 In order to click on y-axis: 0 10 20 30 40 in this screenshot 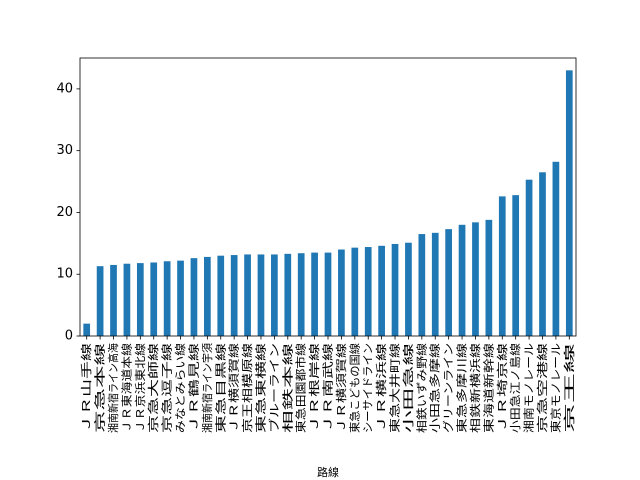, I will do `click(68, 212)`.